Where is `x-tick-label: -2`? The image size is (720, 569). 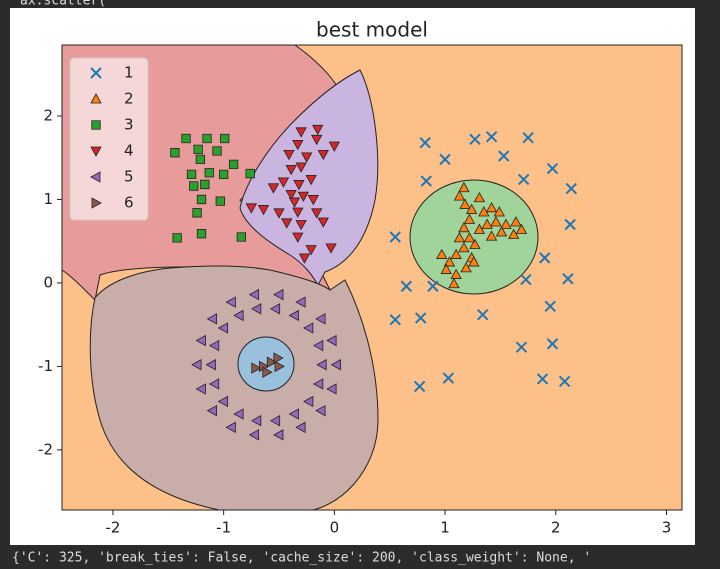
x-tick-label: -2 is located at coordinates (112, 528).